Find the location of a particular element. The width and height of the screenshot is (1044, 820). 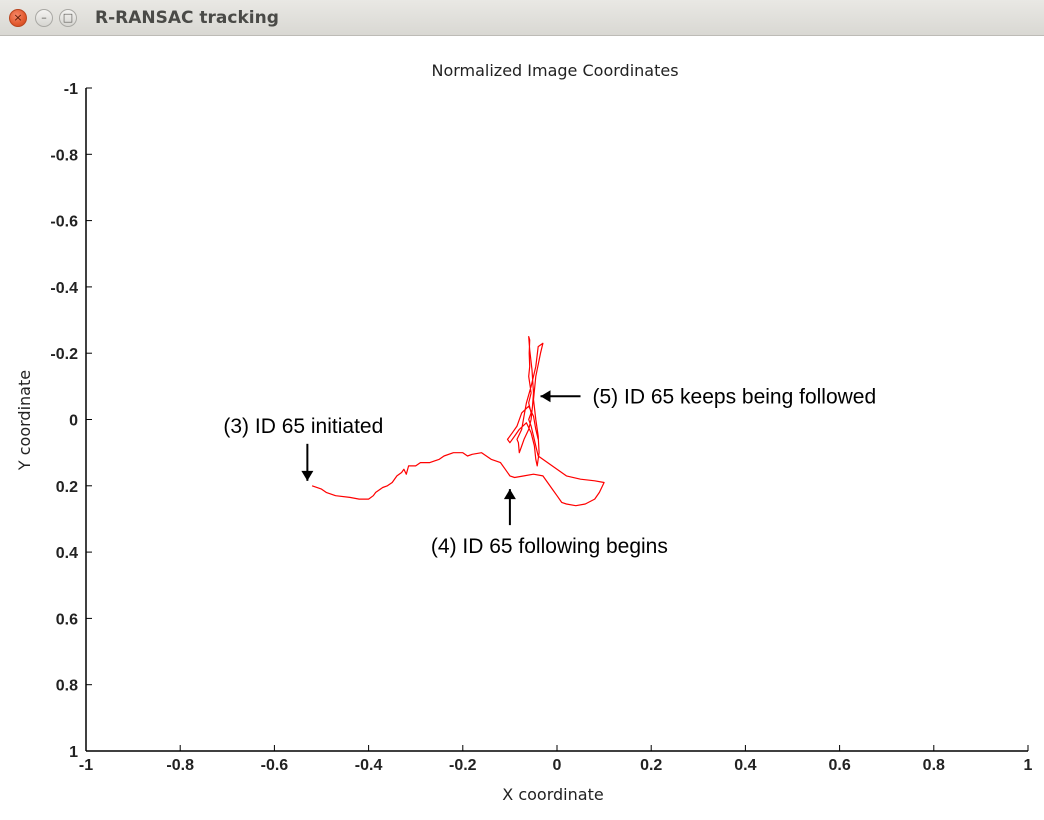

maximize-window-button: □ is located at coordinates (68, 18).